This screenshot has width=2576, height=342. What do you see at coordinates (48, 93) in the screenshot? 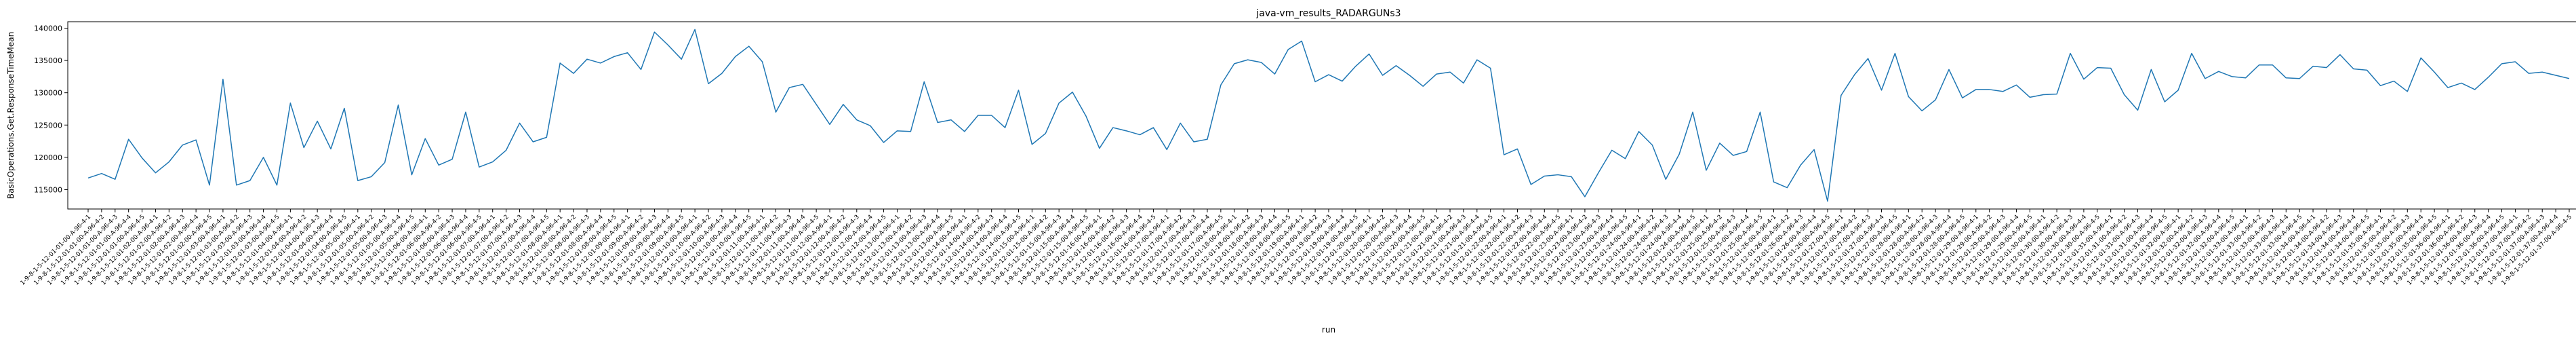
I see `y-tick-label: 130000` at bounding box center [48, 93].